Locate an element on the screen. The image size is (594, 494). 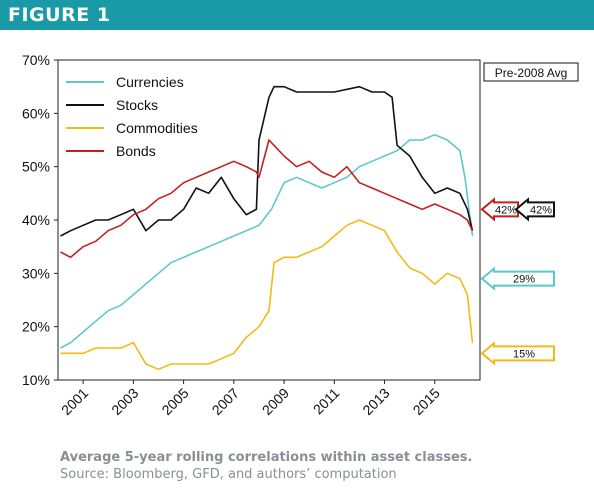
y-tick-label: 60% is located at coordinates (36, 113).